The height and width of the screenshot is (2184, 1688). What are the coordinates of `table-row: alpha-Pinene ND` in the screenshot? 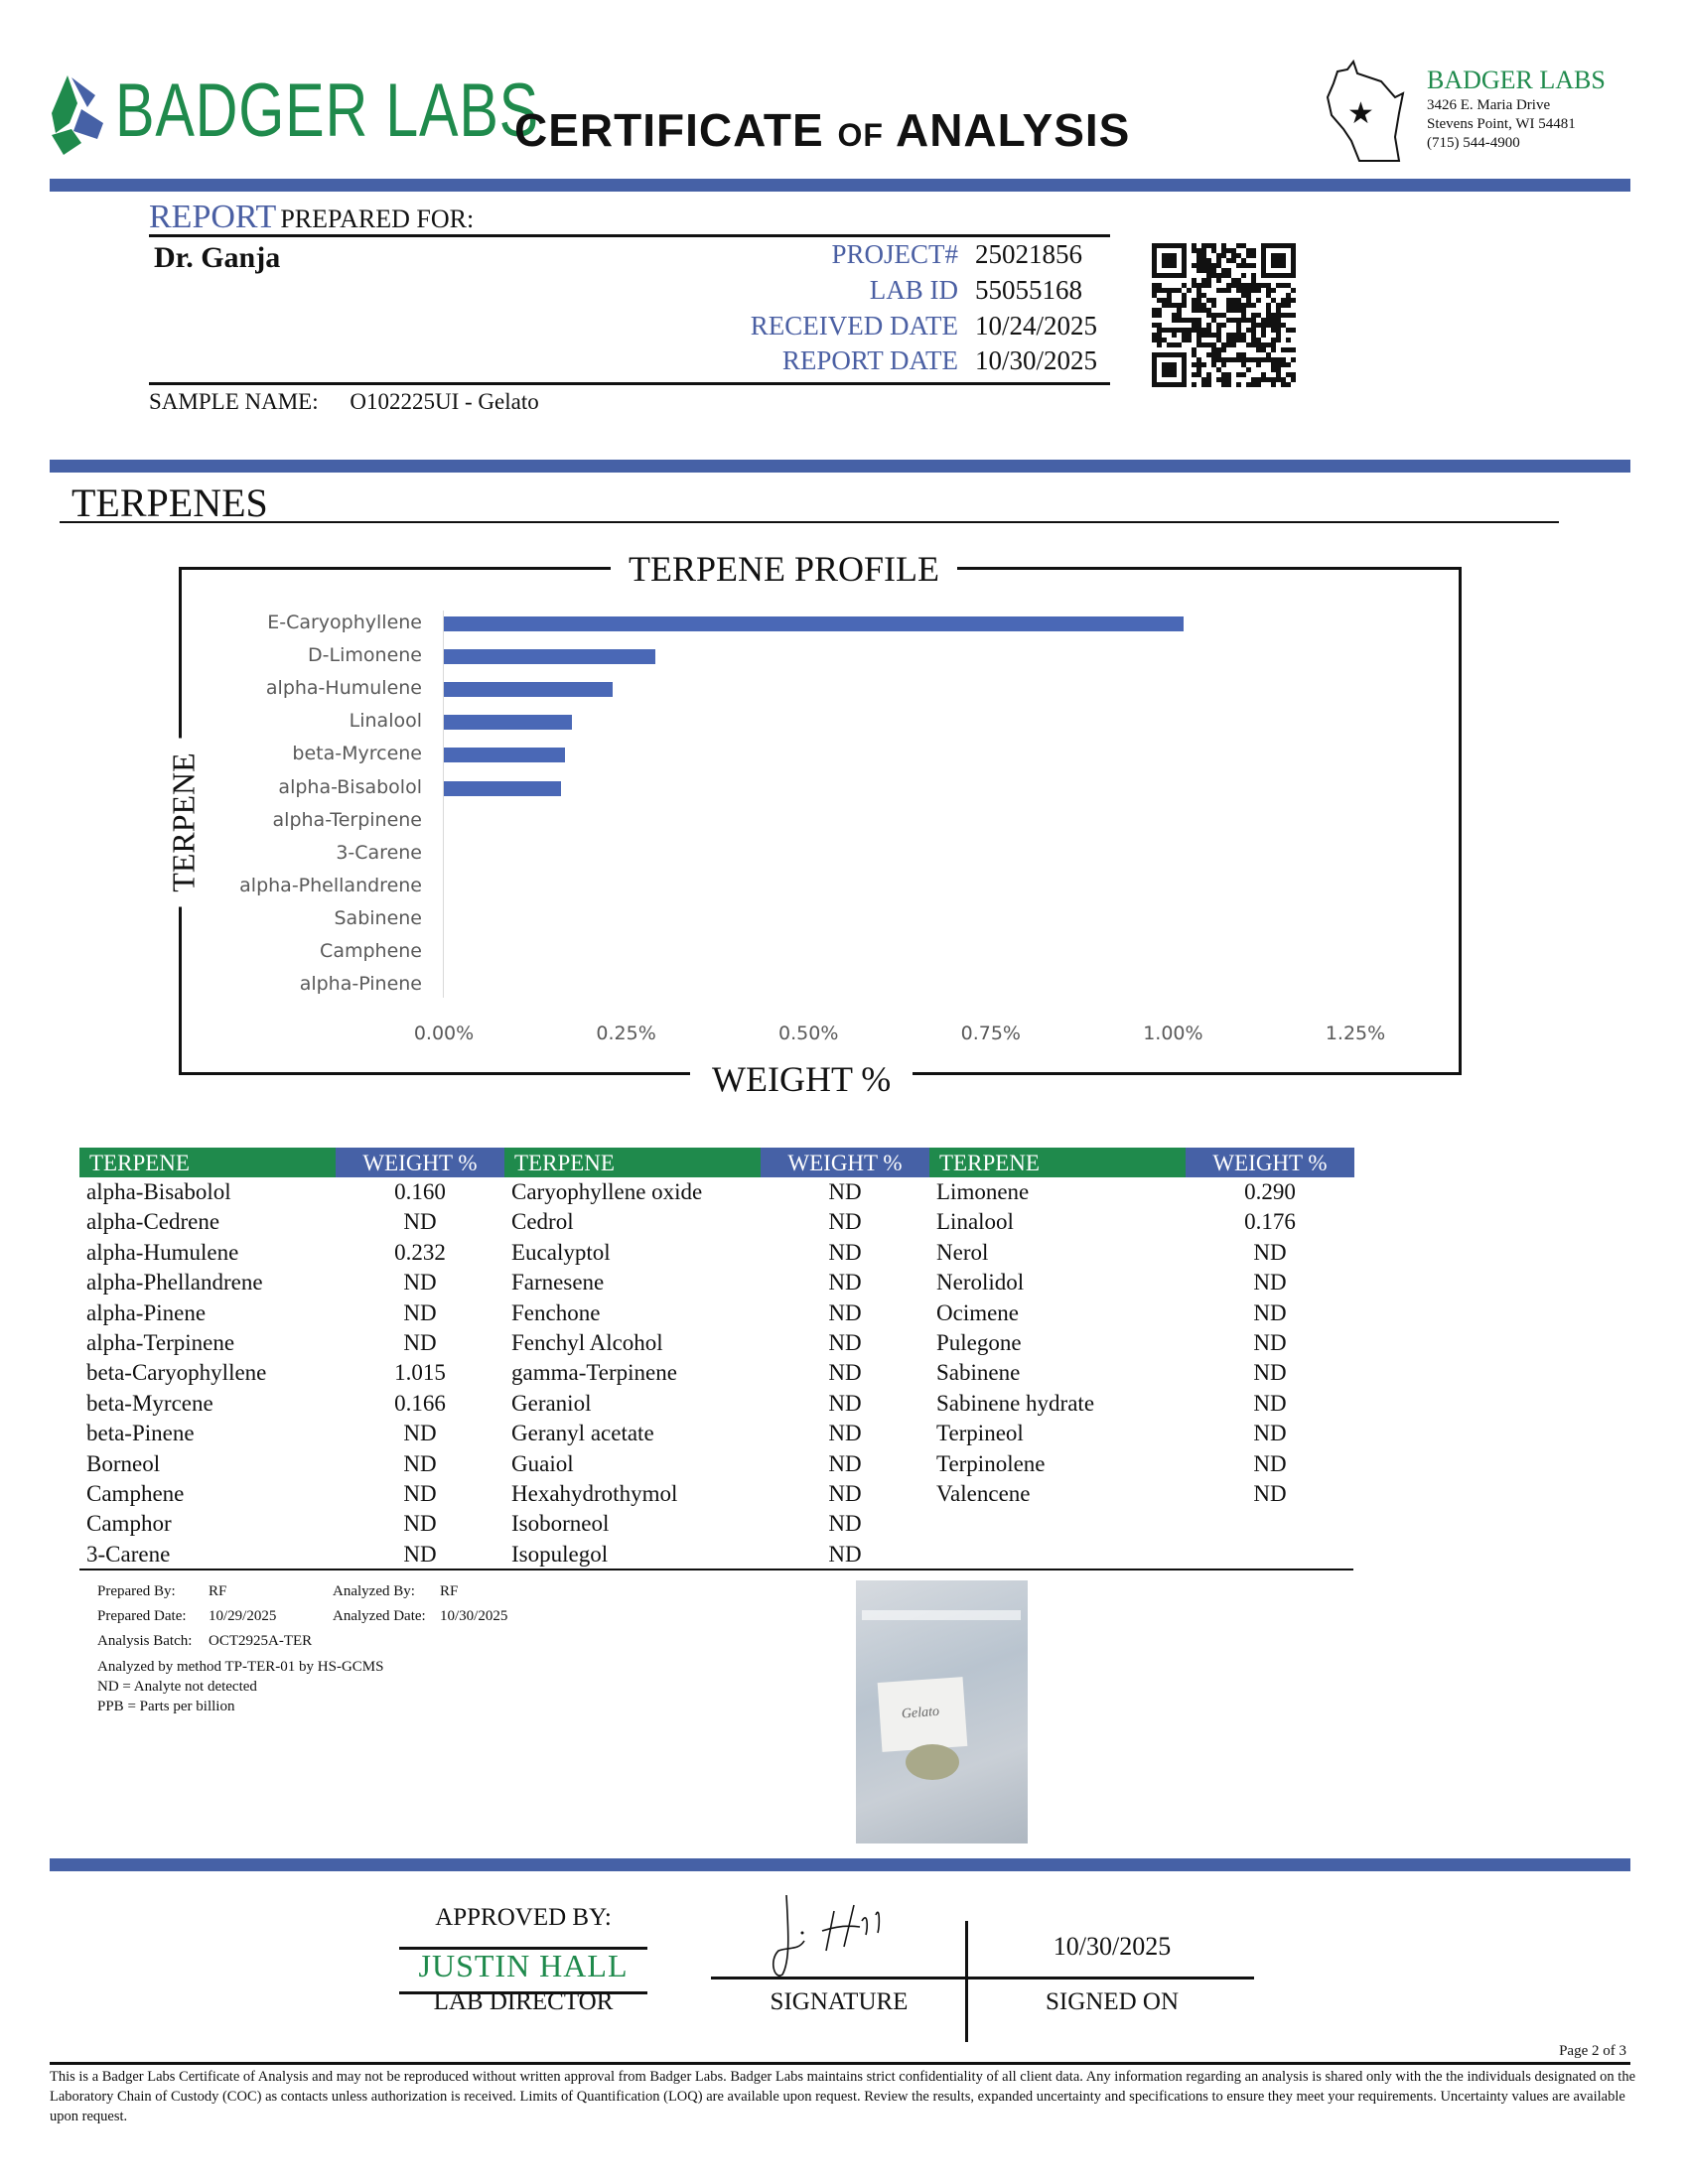 It's located at (291, 1313).